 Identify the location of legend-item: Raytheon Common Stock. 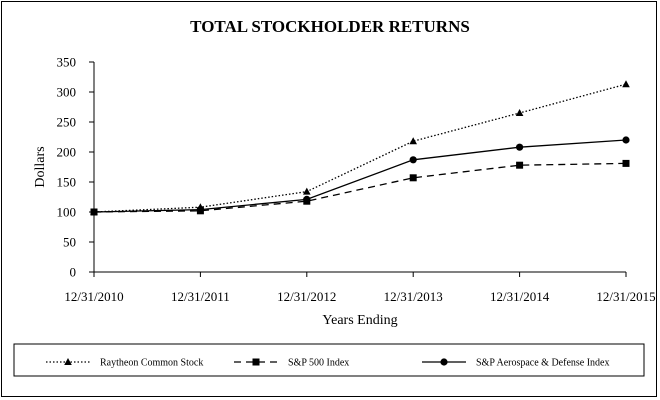
(124, 363).